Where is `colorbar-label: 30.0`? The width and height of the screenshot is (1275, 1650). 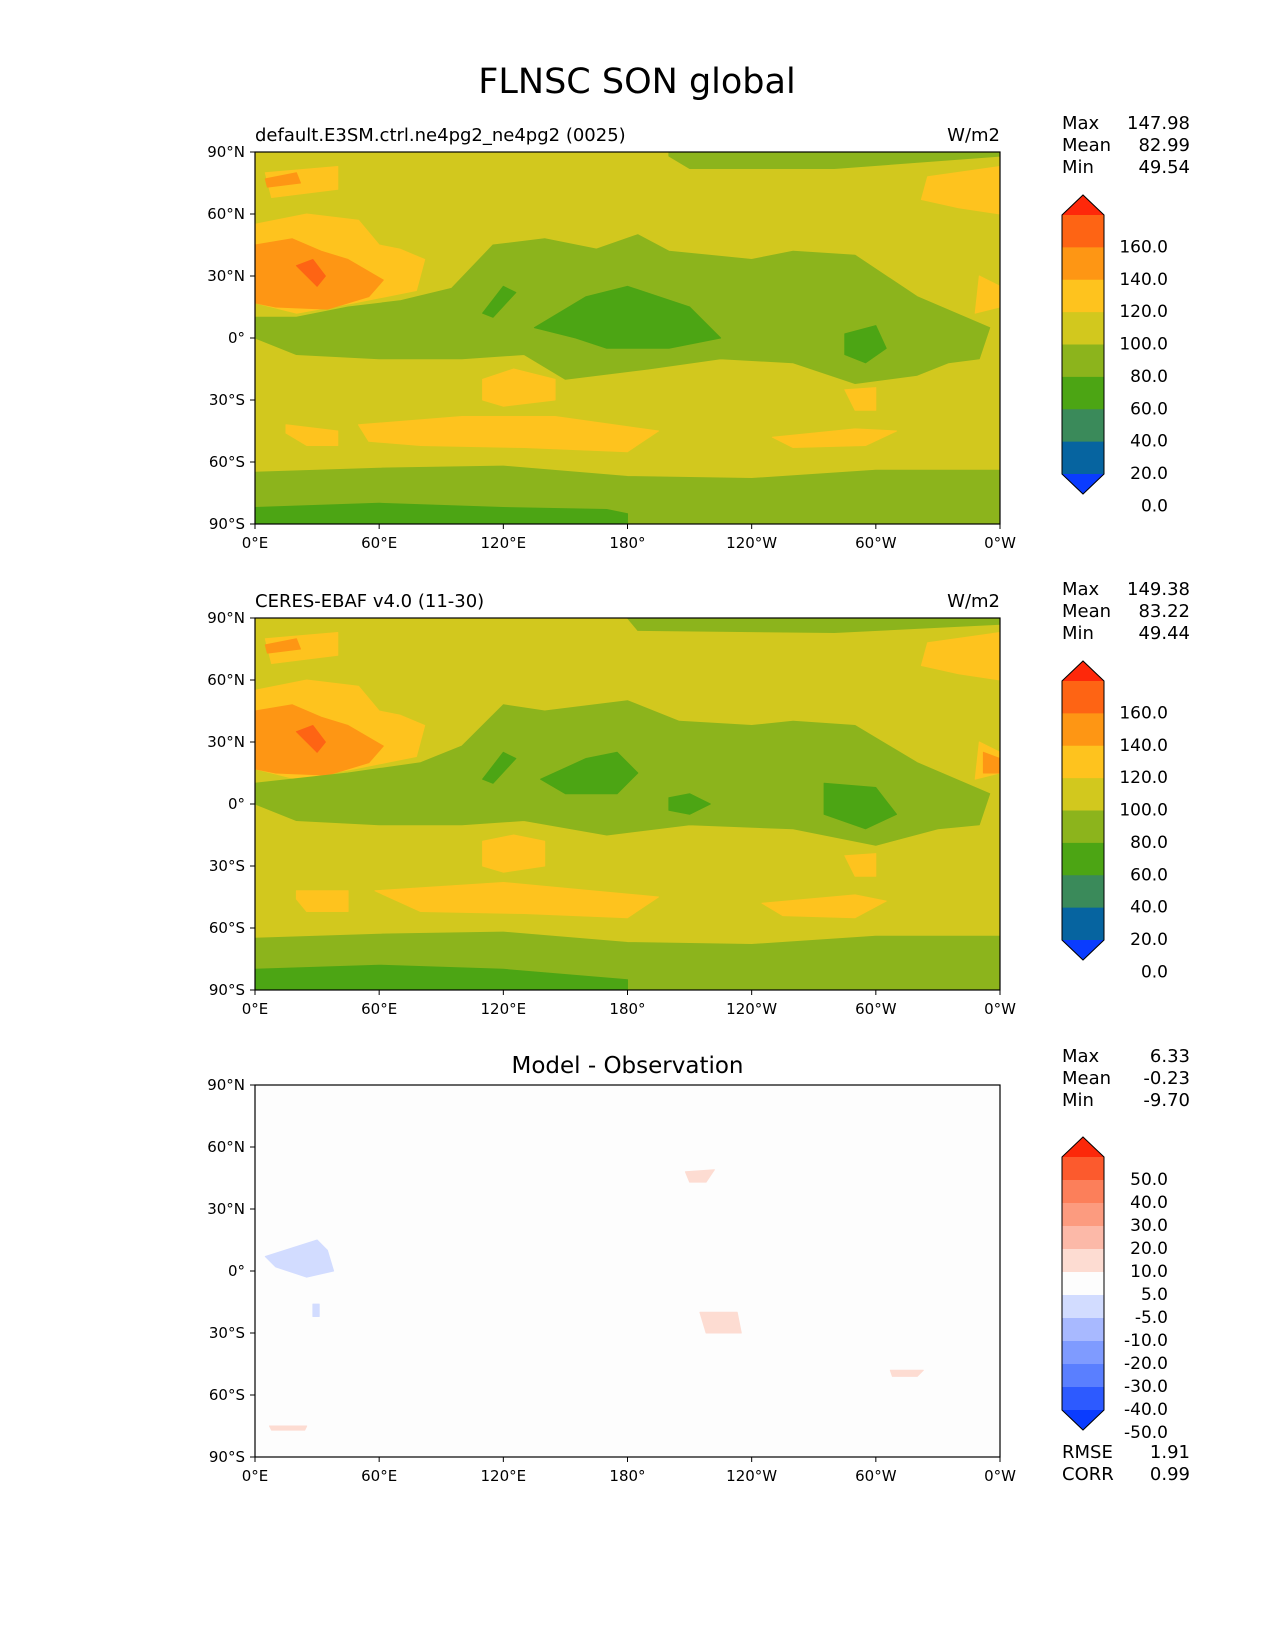
colorbar-label: 30.0 is located at coordinates (1149, 1226).